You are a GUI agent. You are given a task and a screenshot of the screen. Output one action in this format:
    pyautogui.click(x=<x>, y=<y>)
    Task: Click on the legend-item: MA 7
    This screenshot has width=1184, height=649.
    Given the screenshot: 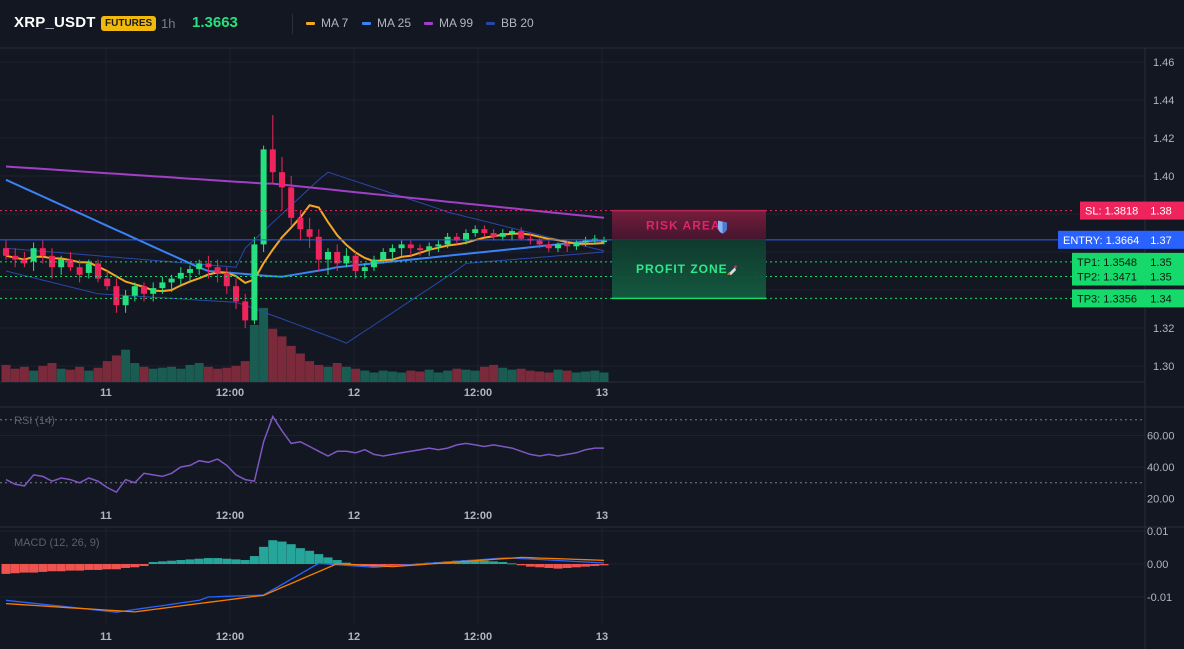 What is the action you would take?
    pyautogui.click(x=327, y=23)
    